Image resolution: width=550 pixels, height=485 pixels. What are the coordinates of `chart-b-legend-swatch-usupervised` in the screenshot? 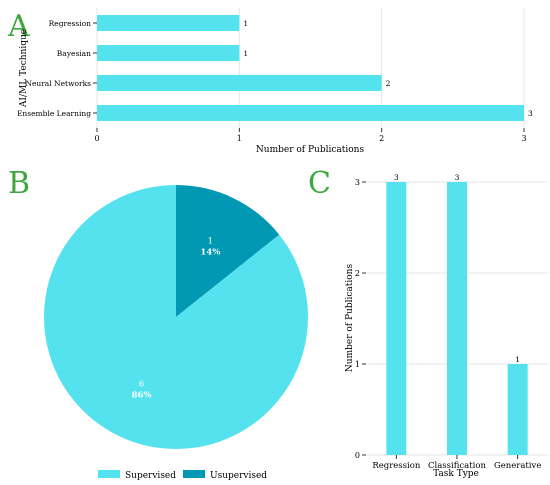 It's located at (194, 474).